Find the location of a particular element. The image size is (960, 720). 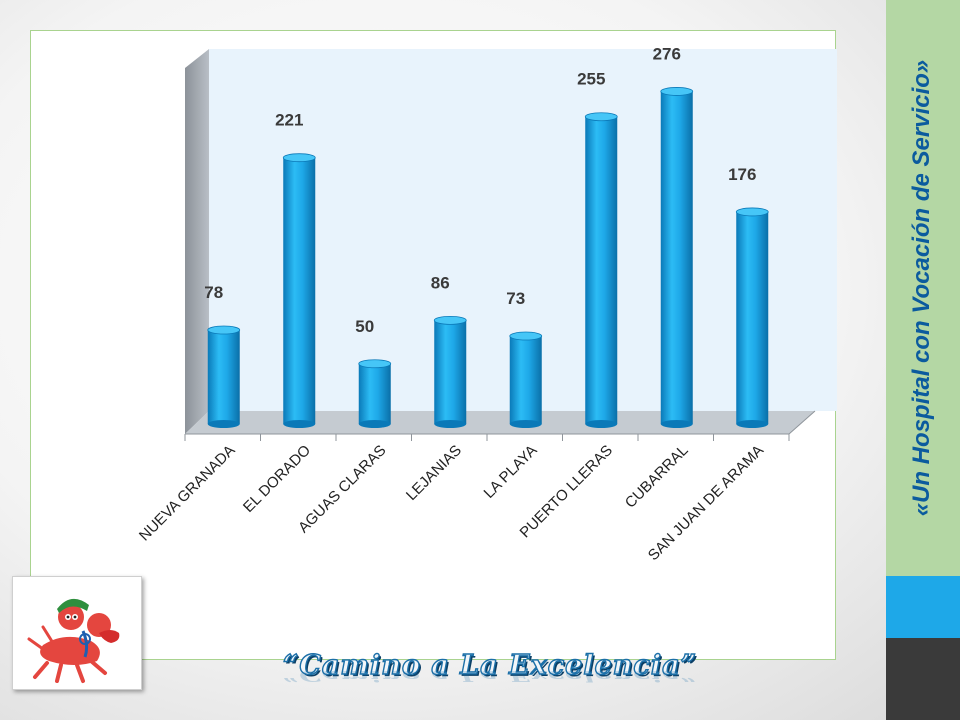

value-label: 50 is located at coordinates (364, 326).